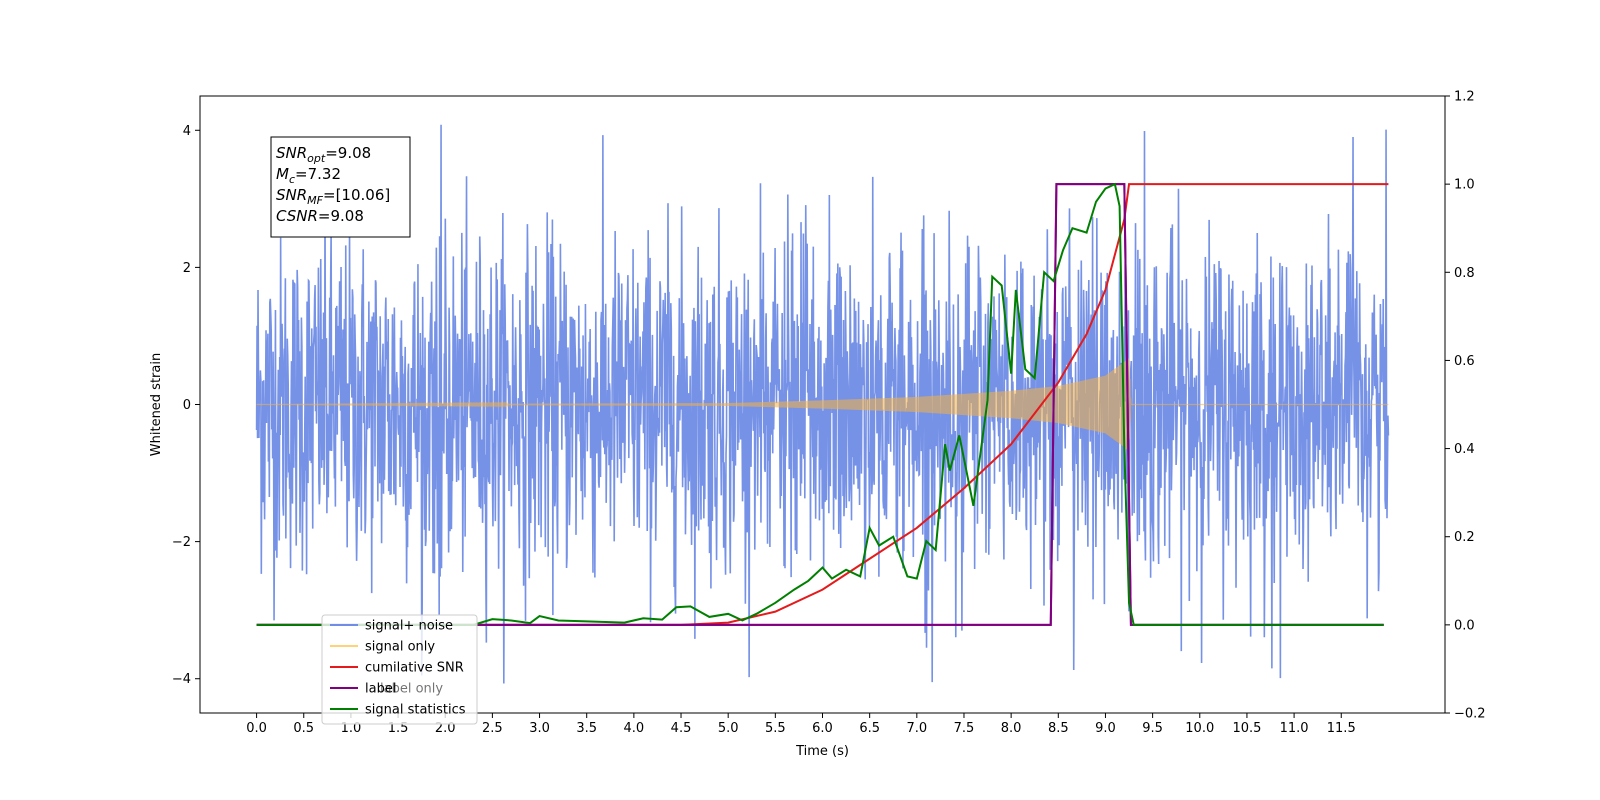 This screenshot has height=800, width=1600. I want to click on annotation-frame, so click(340, 187).